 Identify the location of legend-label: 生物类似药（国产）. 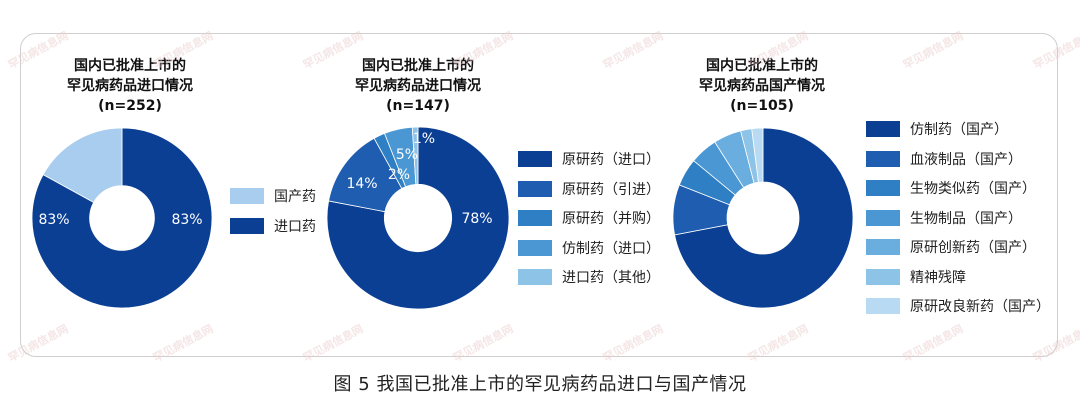
(973, 189).